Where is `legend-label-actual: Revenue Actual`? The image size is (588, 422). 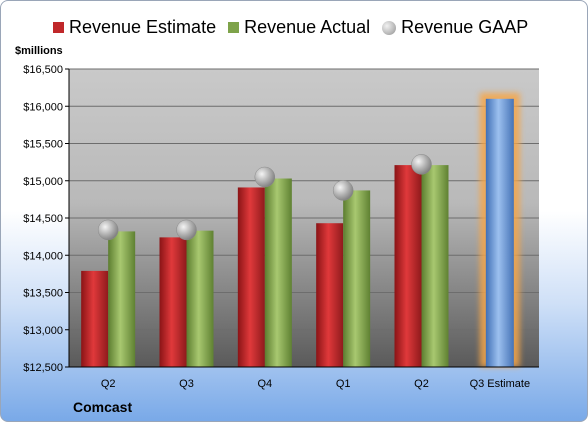
legend-label-actual: Revenue Actual is located at coordinates (307, 27).